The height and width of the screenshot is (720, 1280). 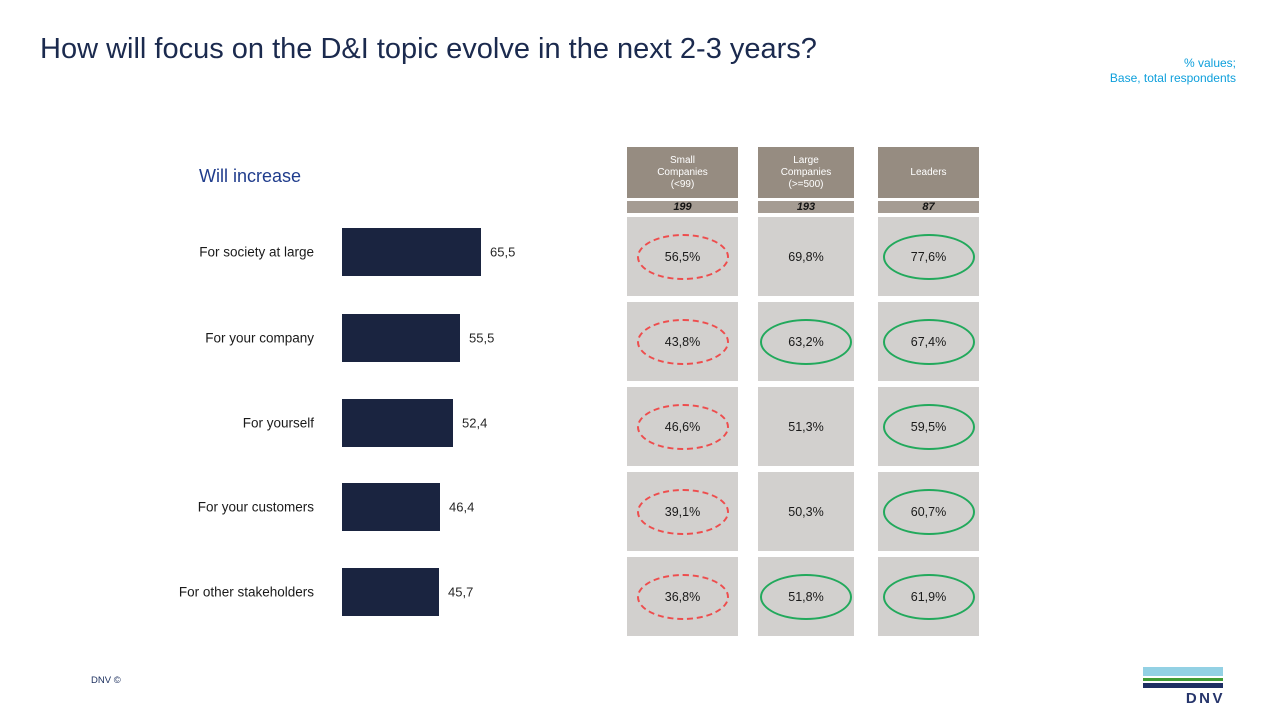 I want to click on table-column-base: 193, so click(x=806, y=207).